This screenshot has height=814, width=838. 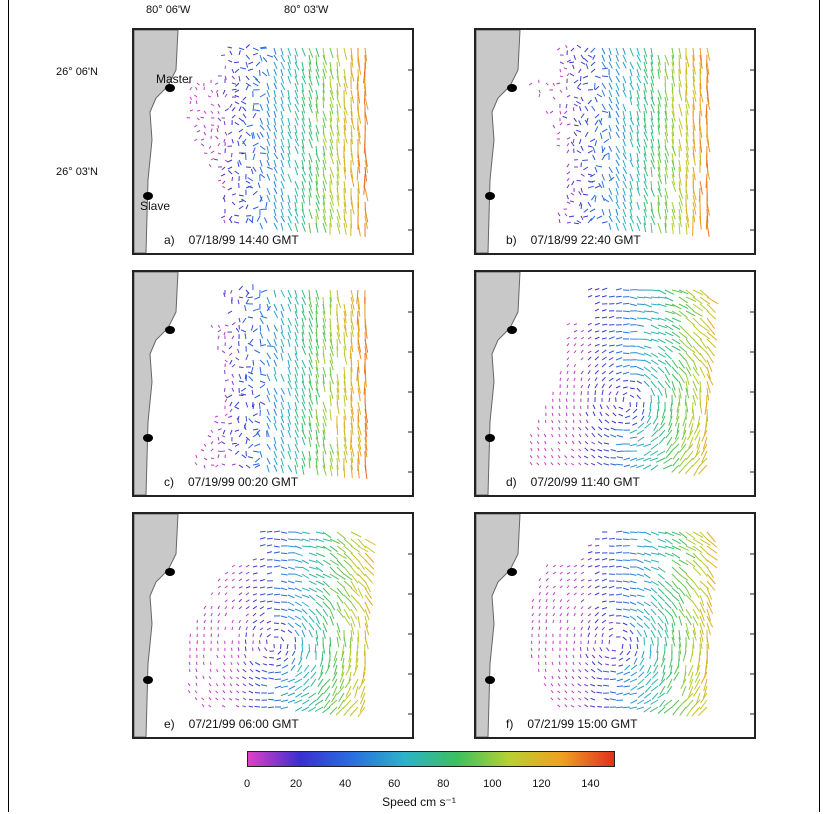 What do you see at coordinates (585, 240) in the screenshot?
I see `panel-time: 07/18/99 22:40 GMT` at bounding box center [585, 240].